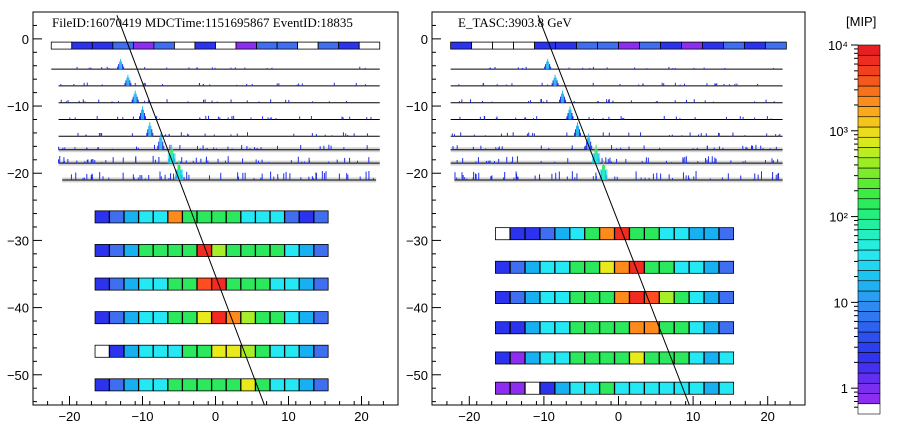 The image size is (903, 432). I want to click on x-tick-label: 20, so click(361, 416).